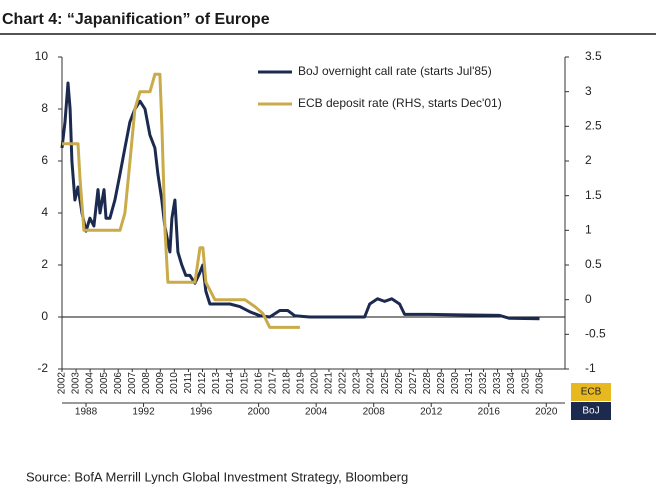 Image resolution: width=656 pixels, height=496 pixels. What do you see at coordinates (593, 126) in the screenshot?
I see `y2-tick-label: 2.5` at bounding box center [593, 126].